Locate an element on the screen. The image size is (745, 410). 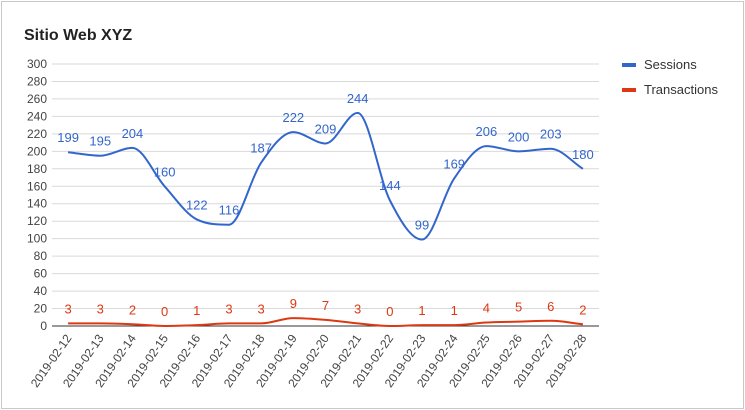
sessions-data-label: 200 is located at coordinates (519, 136).